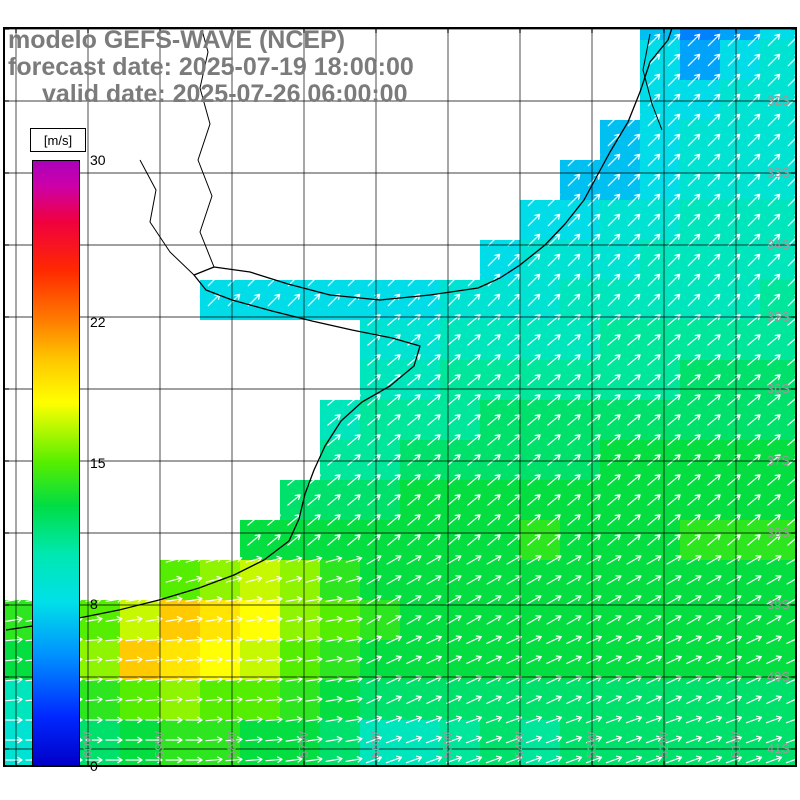 Image resolution: width=800 pixels, height=800 pixels. I want to click on lon-tick-label: 57W, so click(303, 744).